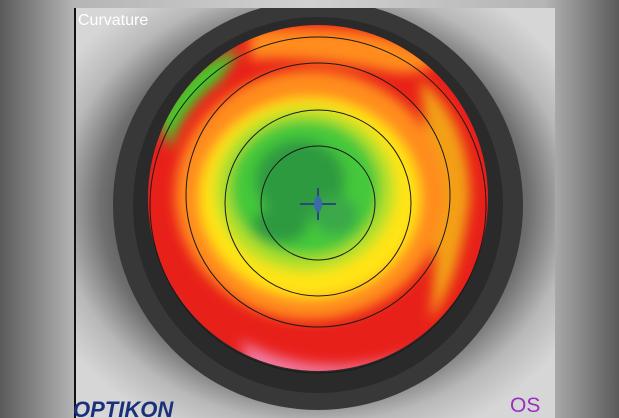  I want to click on logo: OPTIKON, so click(123, 407).